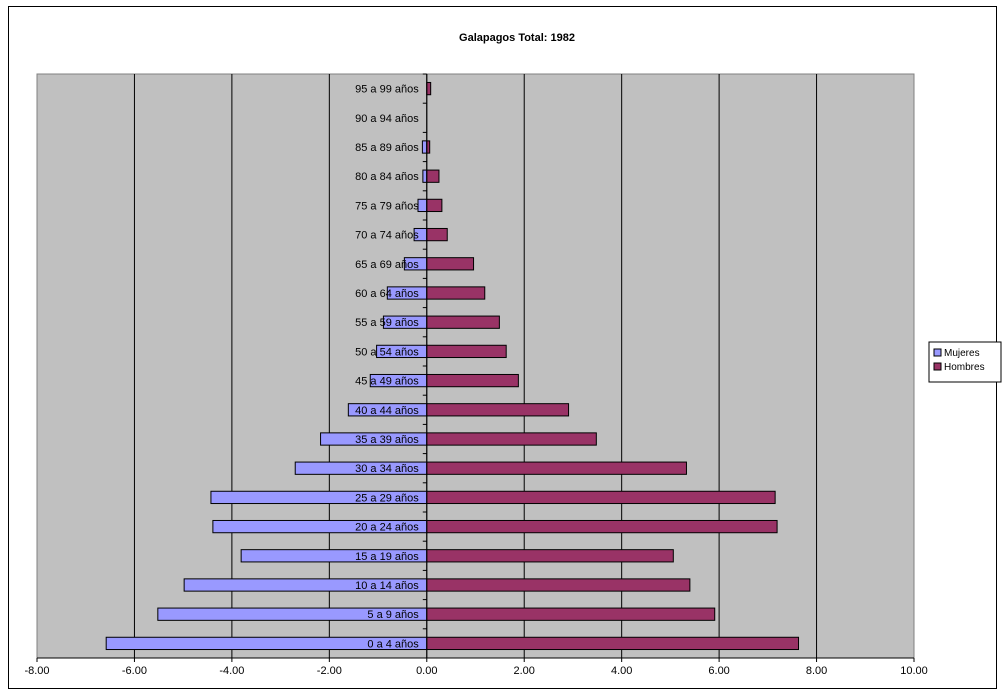 The image size is (1005, 695). I want to click on category-label: 95 a 99 años, so click(387, 90).